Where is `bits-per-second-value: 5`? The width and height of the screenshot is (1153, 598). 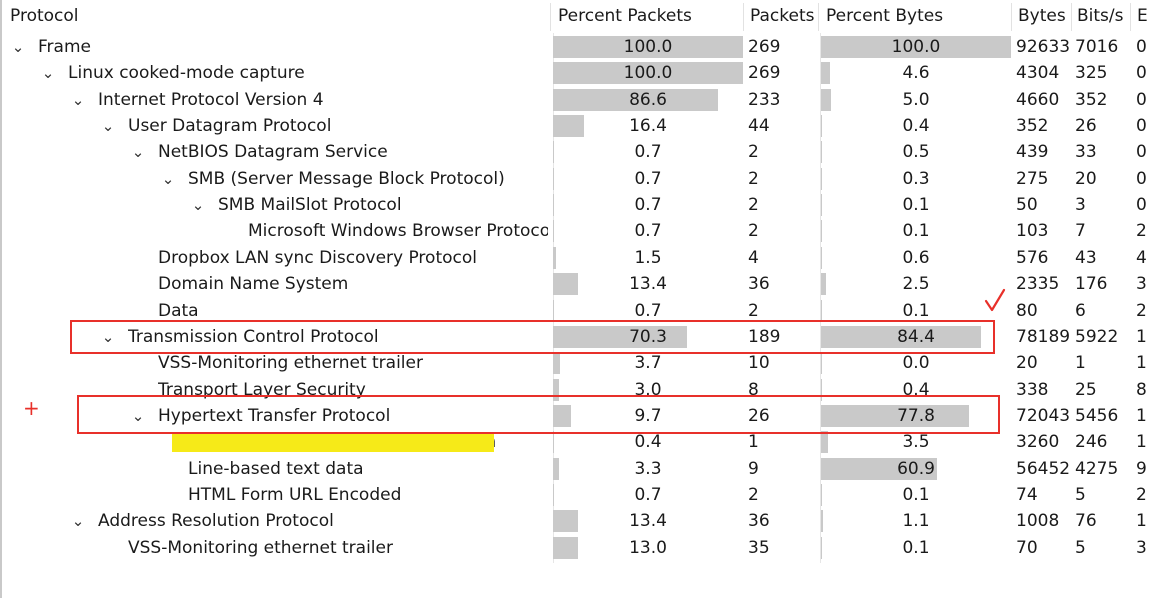 bits-per-second-value: 5 is located at coordinates (1080, 495).